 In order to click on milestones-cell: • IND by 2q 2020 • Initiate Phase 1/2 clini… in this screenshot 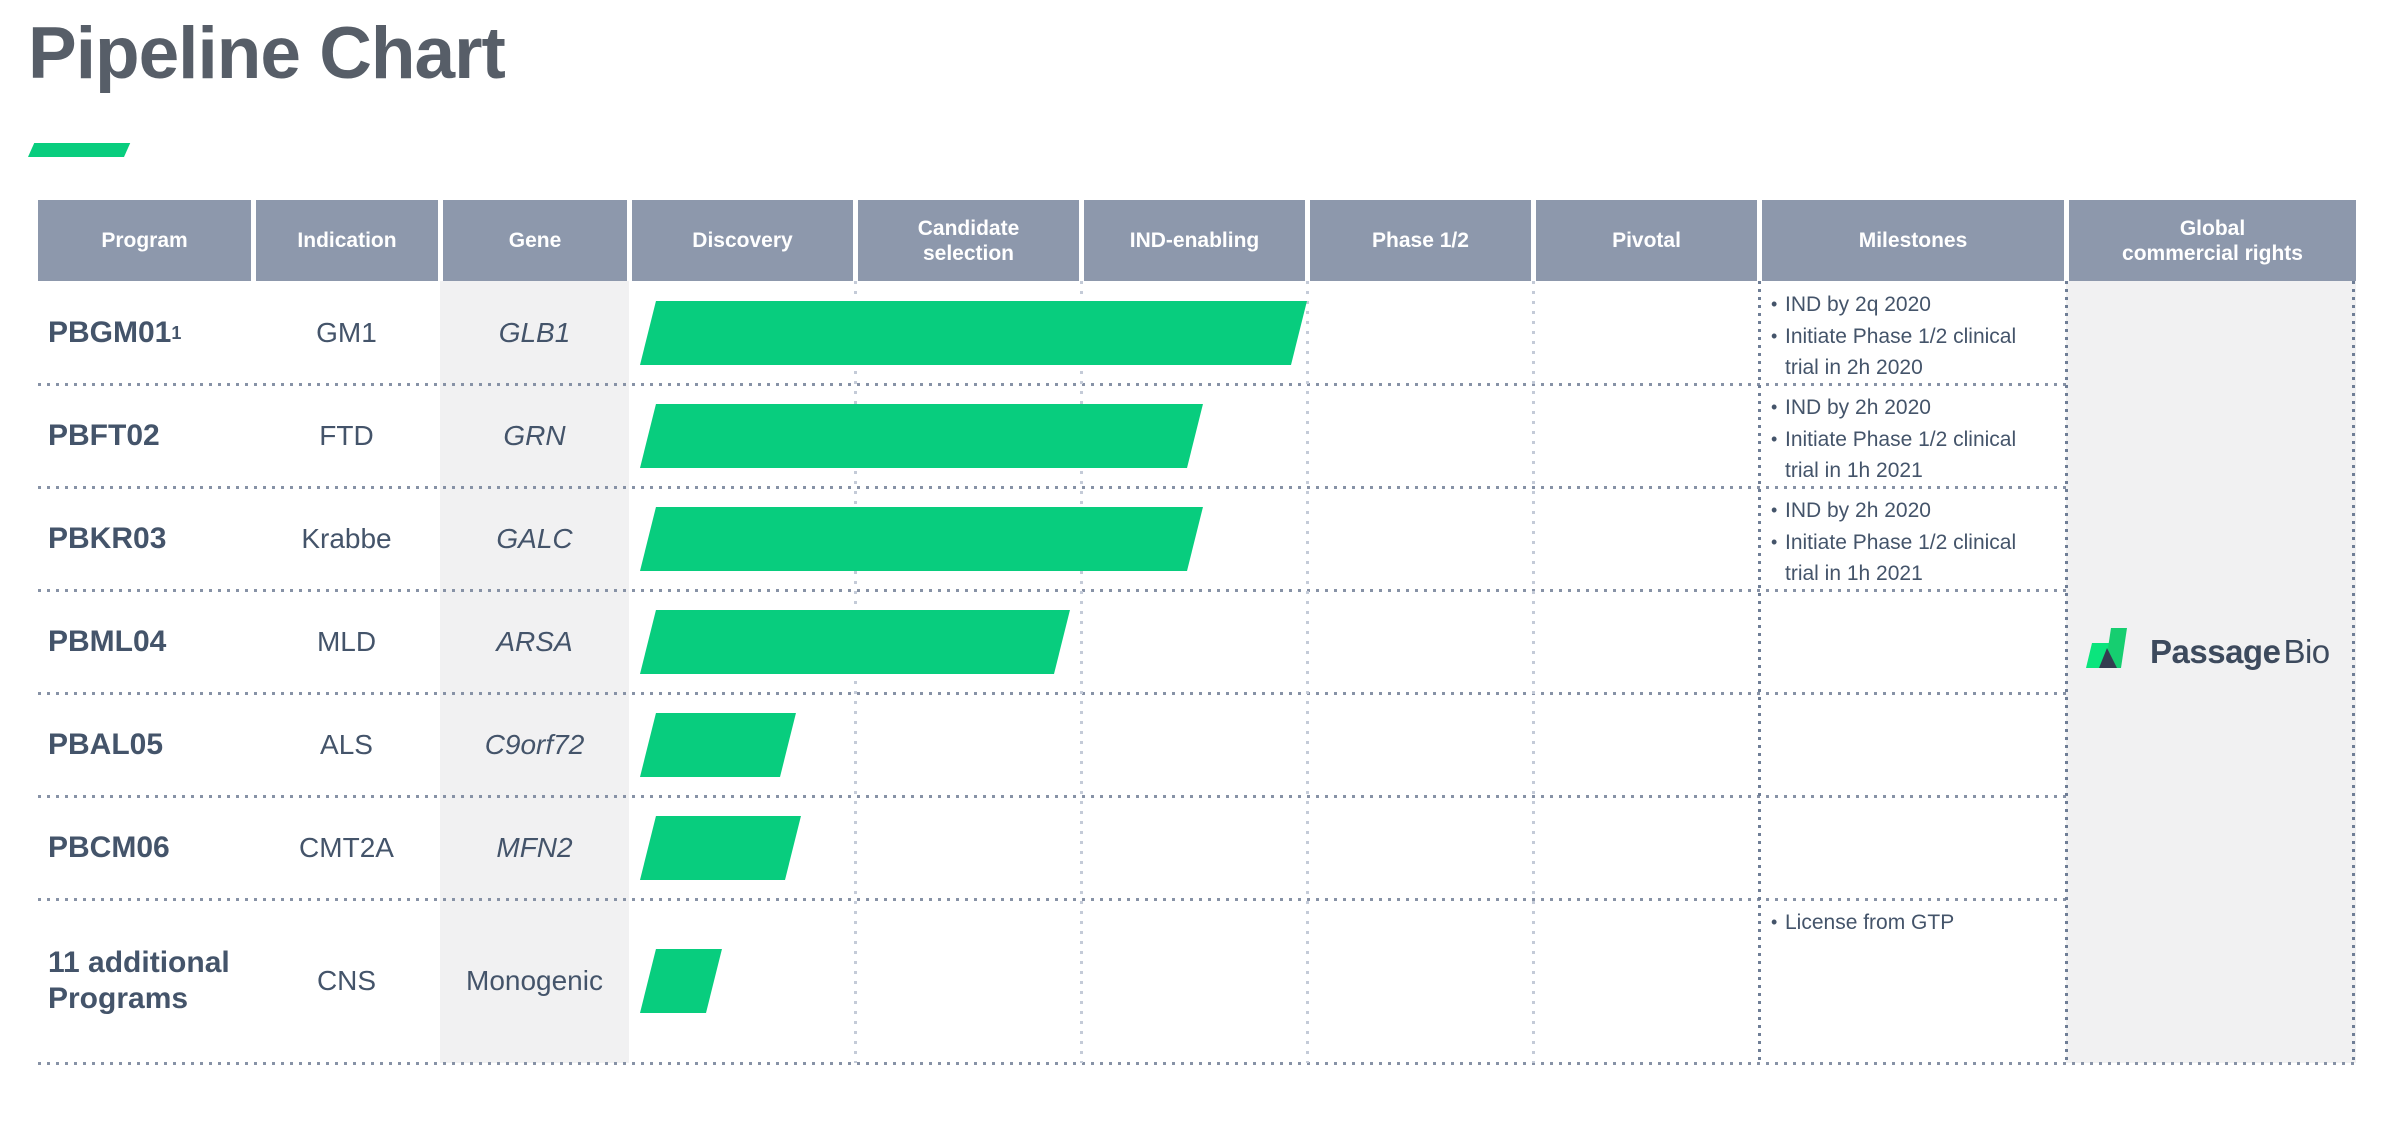, I will do `click(1911, 336)`.